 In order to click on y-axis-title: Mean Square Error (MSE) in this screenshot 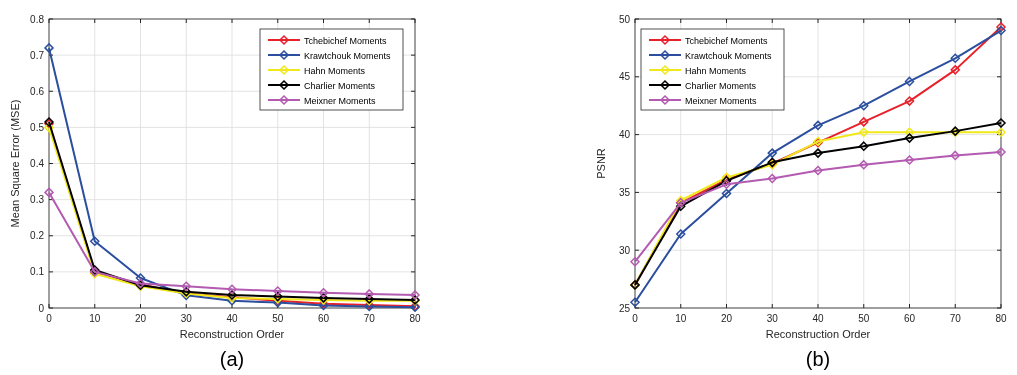, I will do `click(15, 163)`.